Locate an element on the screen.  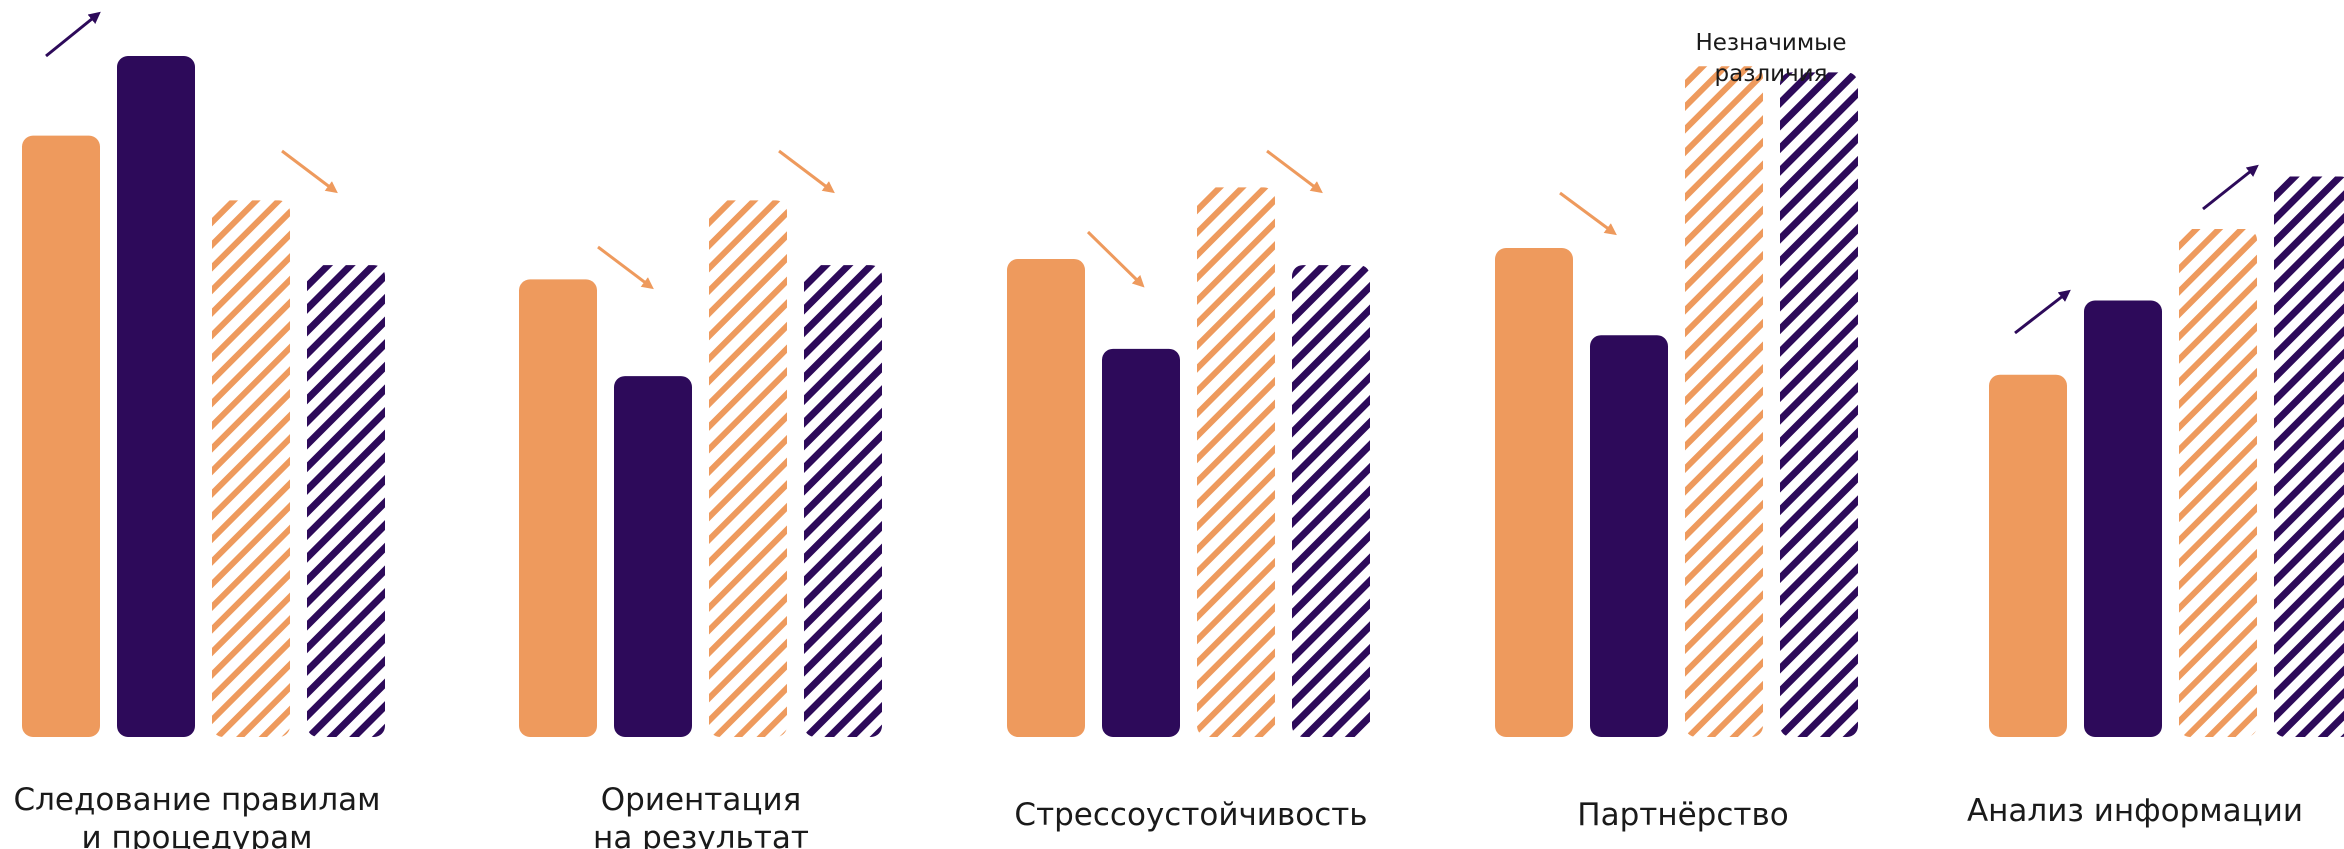
annotations-layer: Незначимые различия is located at coordinates (1770, 58).